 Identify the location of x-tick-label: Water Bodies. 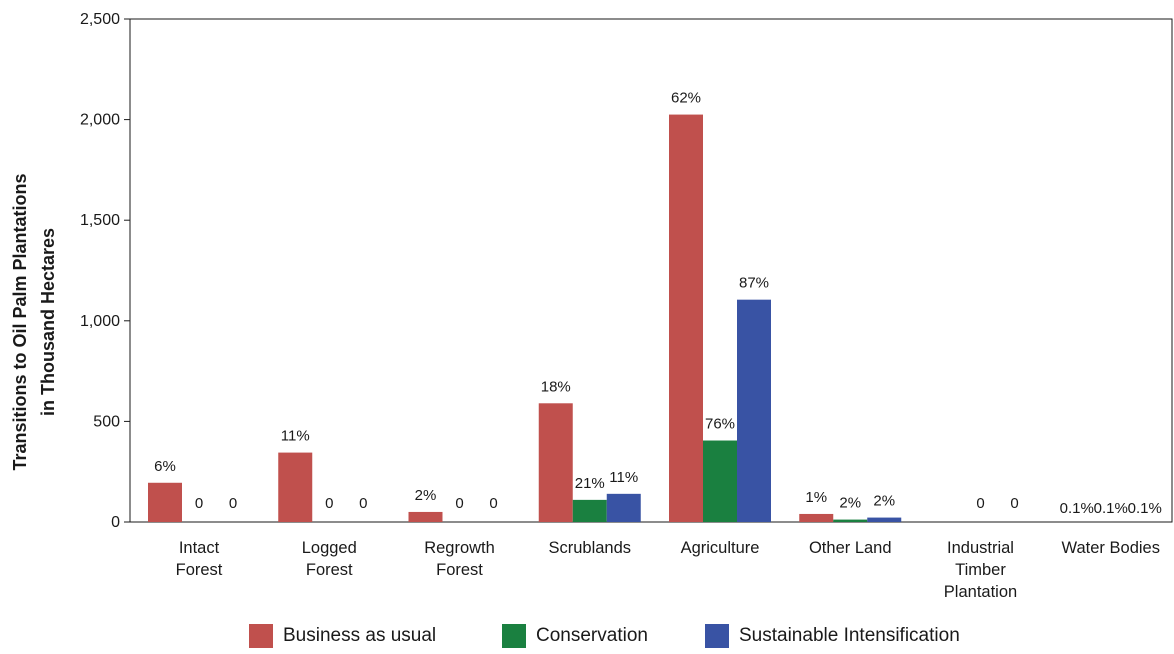
(1111, 548).